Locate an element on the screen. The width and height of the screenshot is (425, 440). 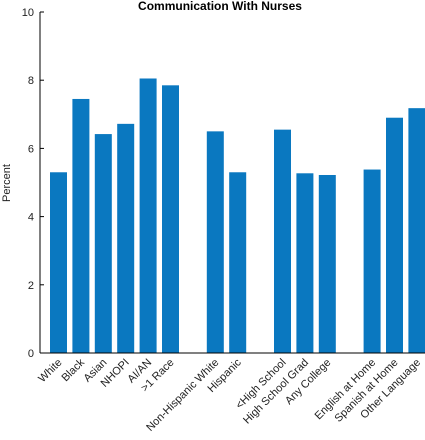
chart-title: Communication With Nurses is located at coordinates (220, 6).